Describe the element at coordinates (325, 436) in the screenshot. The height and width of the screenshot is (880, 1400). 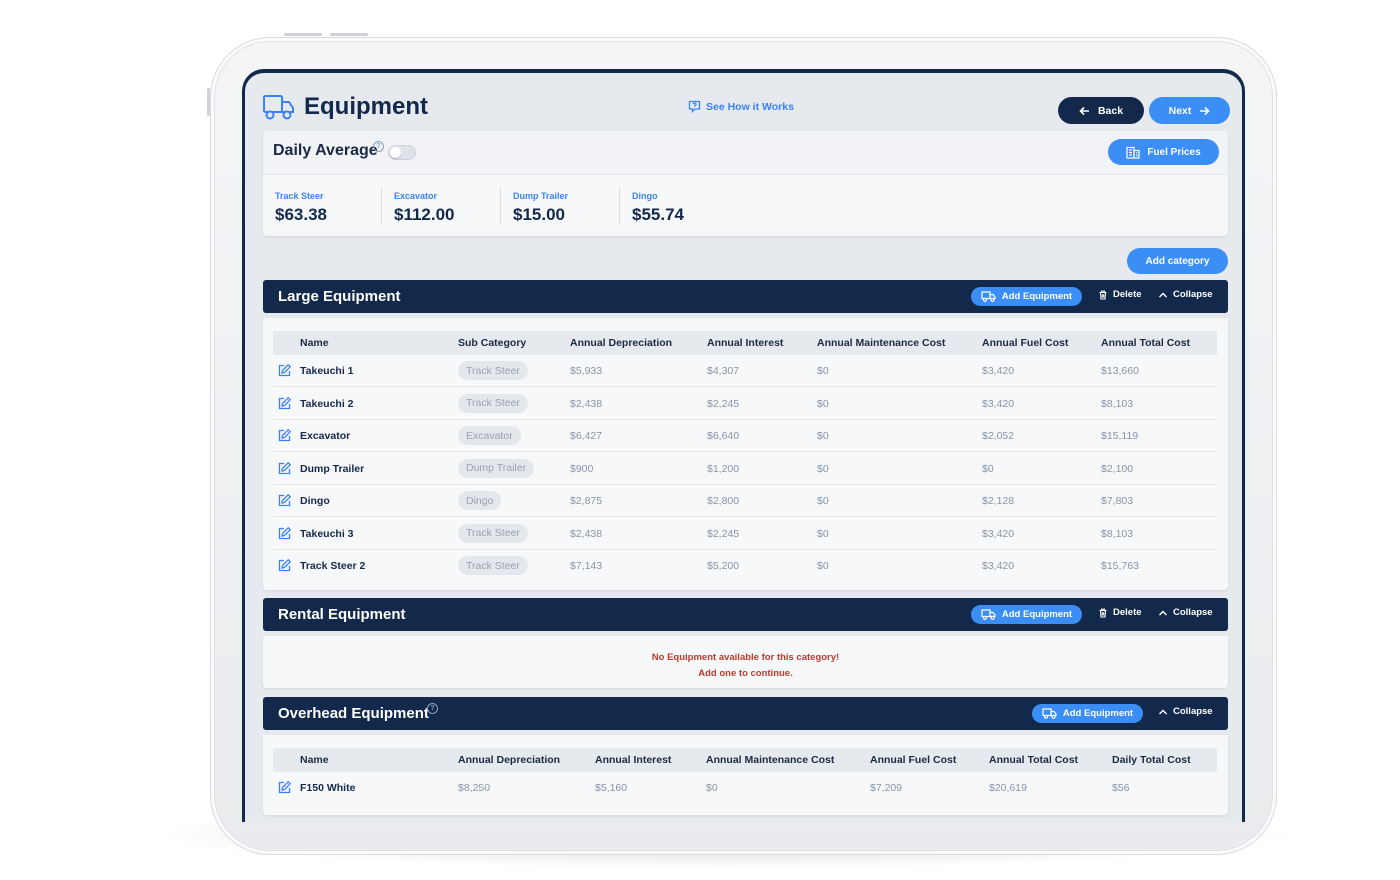
I see `equipment-name: Excavator` at that location.